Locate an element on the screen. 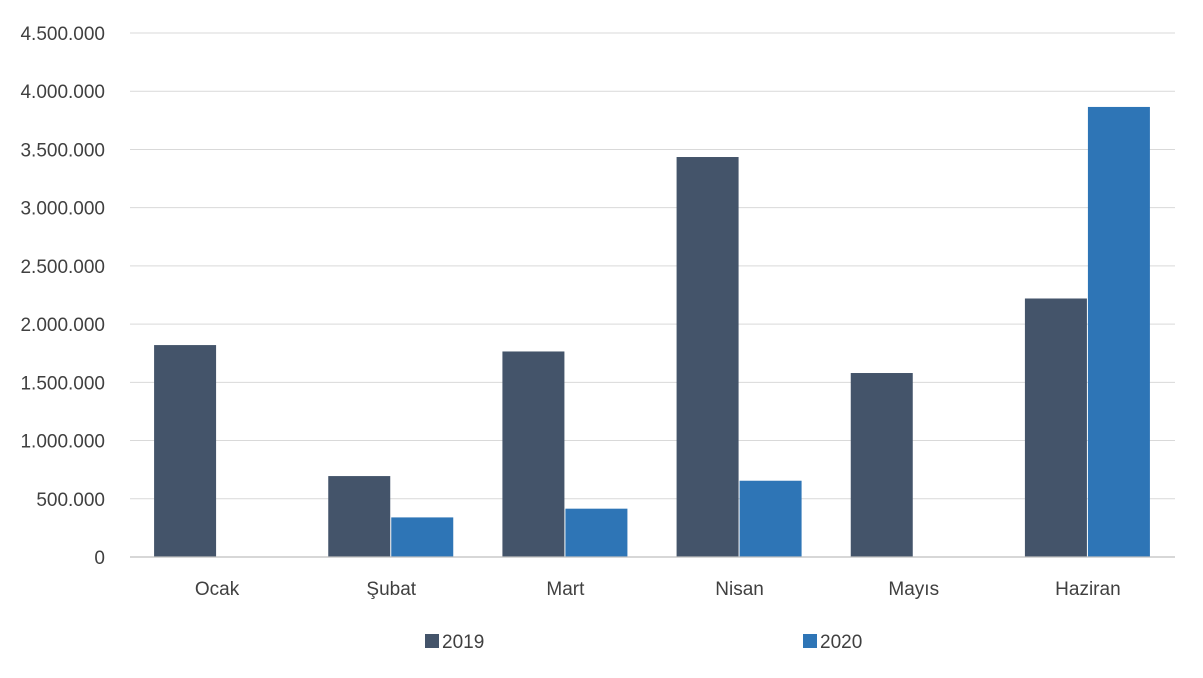 The image size is (1203, 678). y-tick-label: 3.000.000 is located at coordinates (62, 209).